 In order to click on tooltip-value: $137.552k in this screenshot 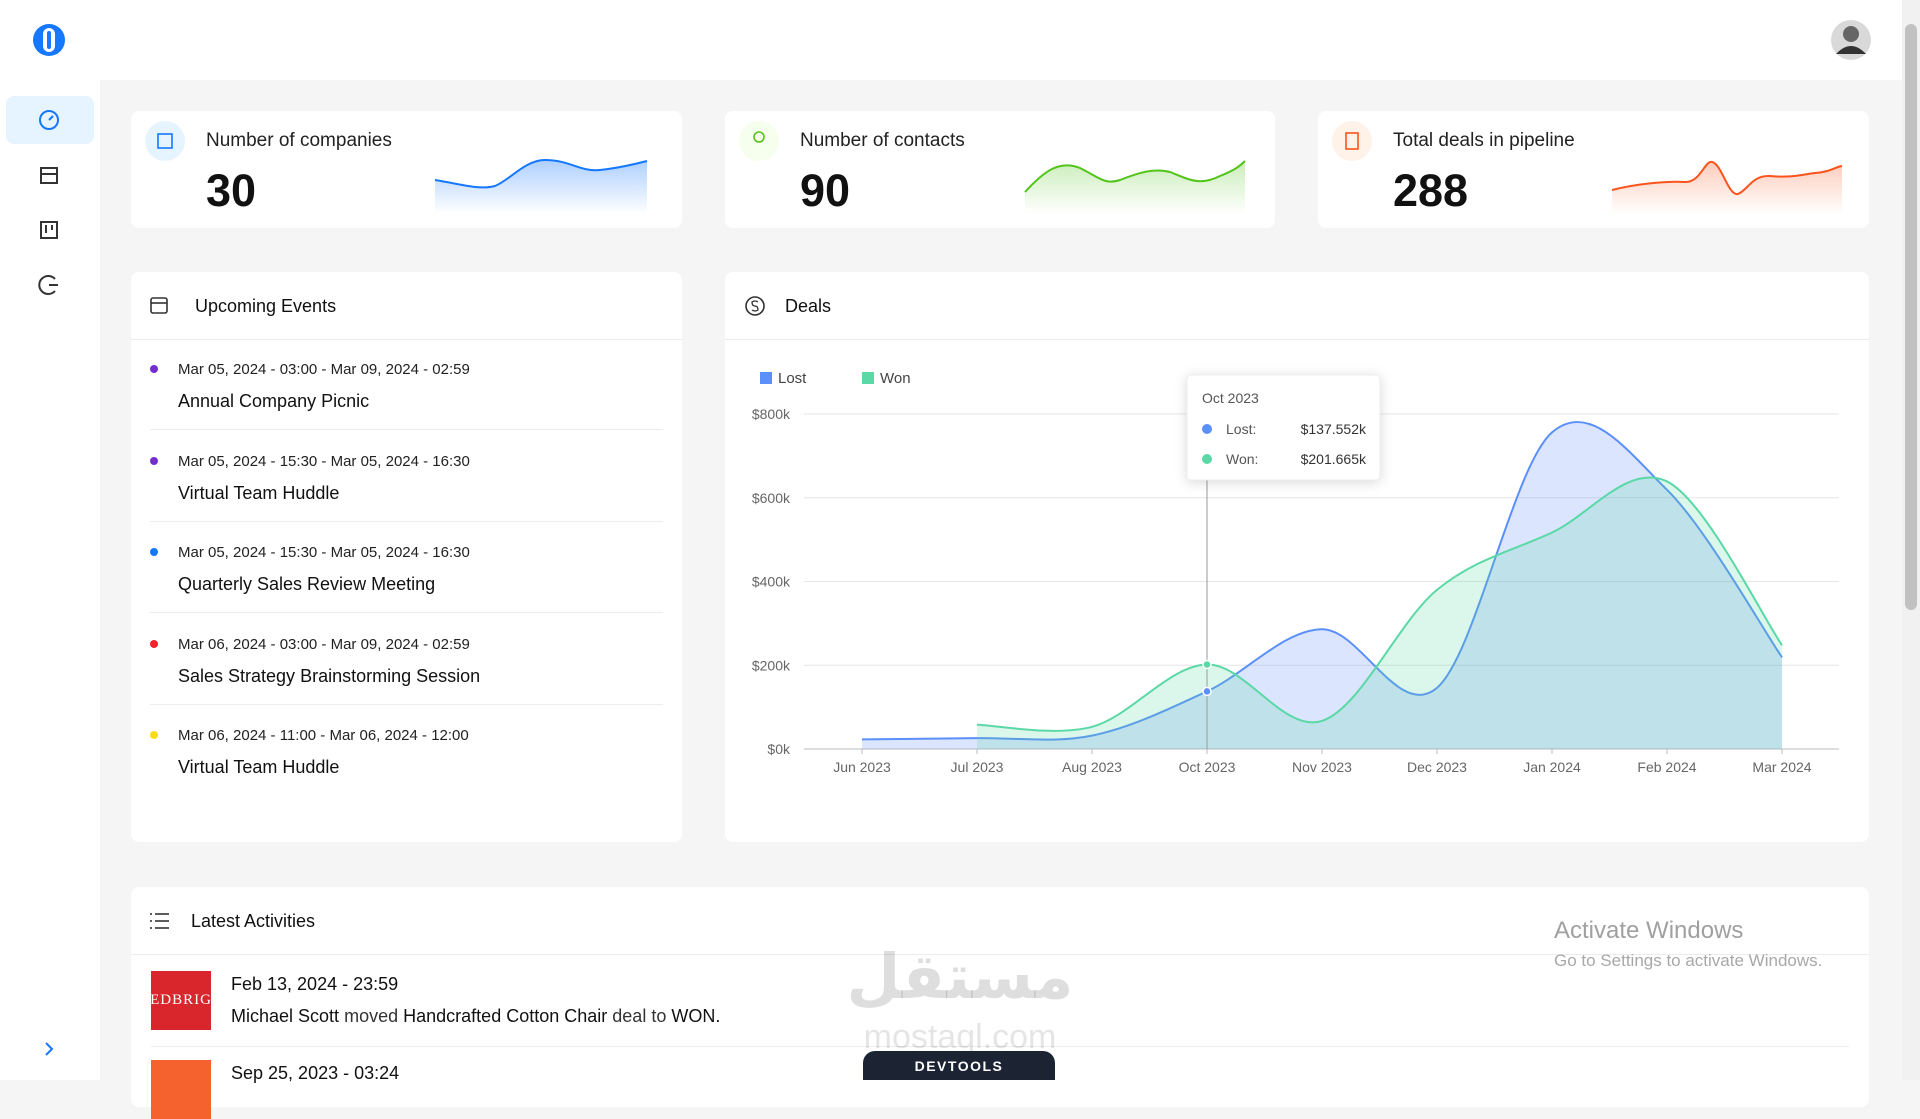, I will do `click(1334, 429)`.